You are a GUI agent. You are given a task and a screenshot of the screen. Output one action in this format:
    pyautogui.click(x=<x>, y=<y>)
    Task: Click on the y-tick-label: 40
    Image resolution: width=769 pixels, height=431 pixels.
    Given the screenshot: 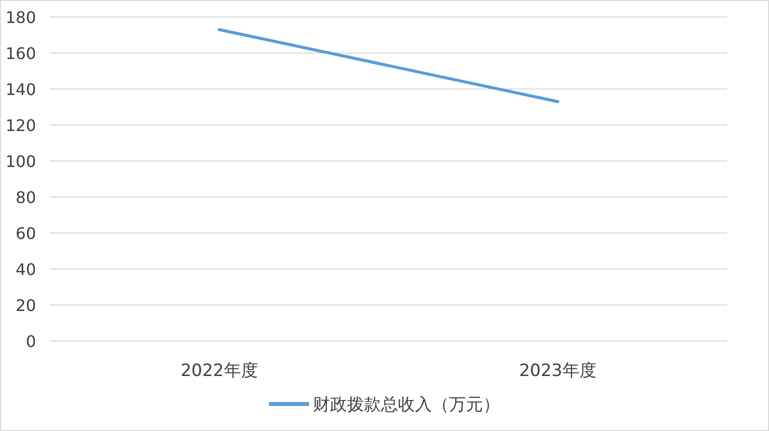 What is the action you would take?
    pyautogui.click(x=26, y=269)
    